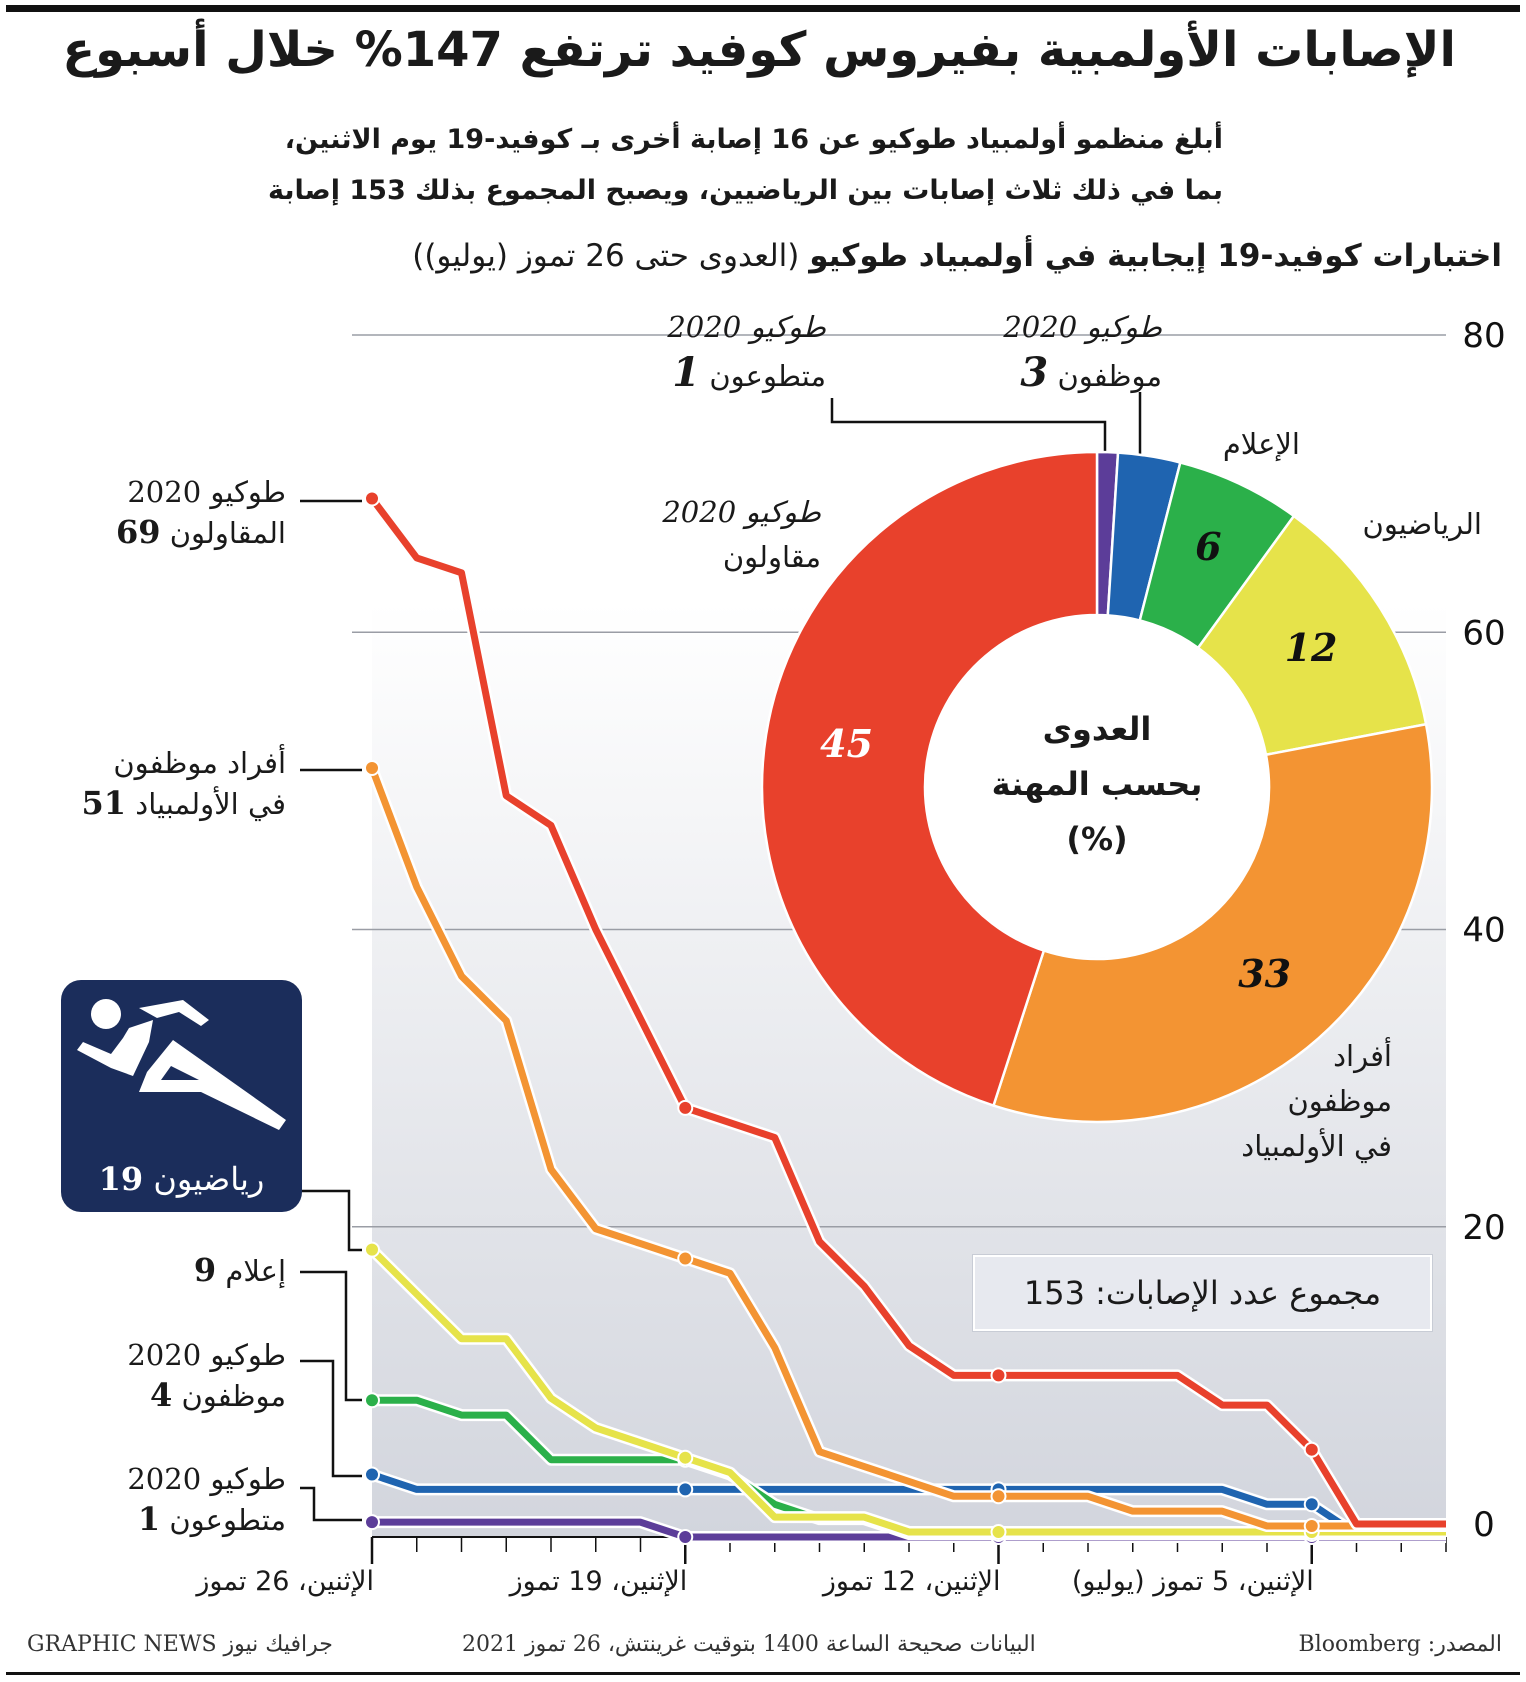 The height and width of the screenshot is (1682, 1526). I want to click on leader-volunteers, so click(331, 1504).